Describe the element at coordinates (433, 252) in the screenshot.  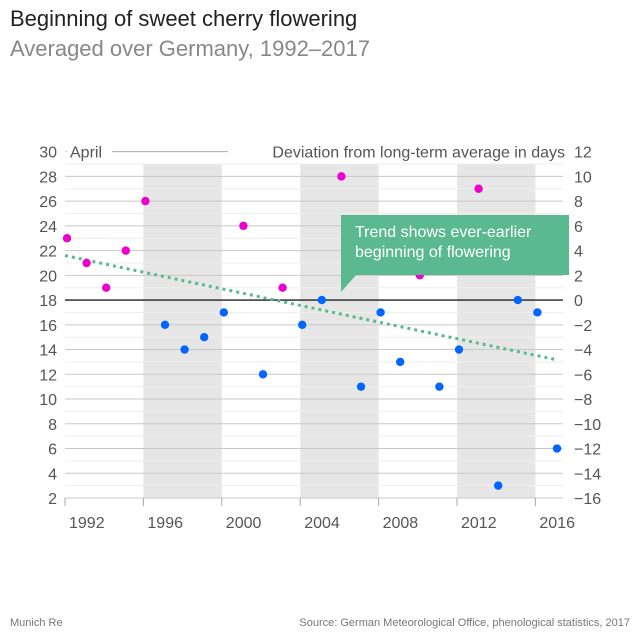
I see `annotation-line-2: beginning of flowering` at that location.